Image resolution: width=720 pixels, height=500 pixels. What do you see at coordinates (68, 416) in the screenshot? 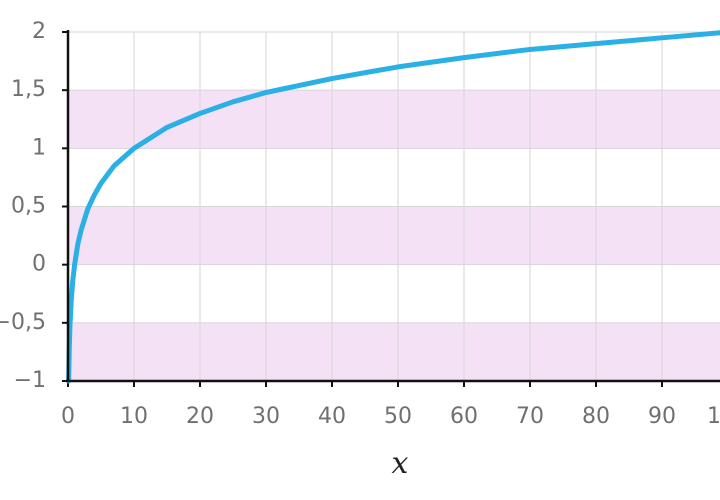
I see `x-tick-label: 0` at bounding box center [68, 416].